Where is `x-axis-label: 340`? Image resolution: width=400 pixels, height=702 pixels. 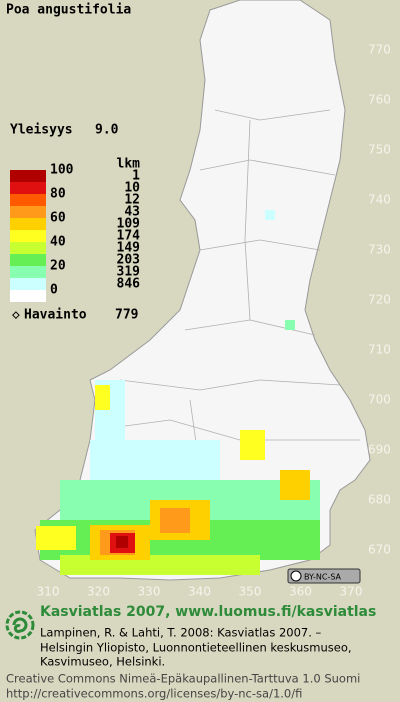
x-axis-label: 340 is located at coordinates (199, 592).